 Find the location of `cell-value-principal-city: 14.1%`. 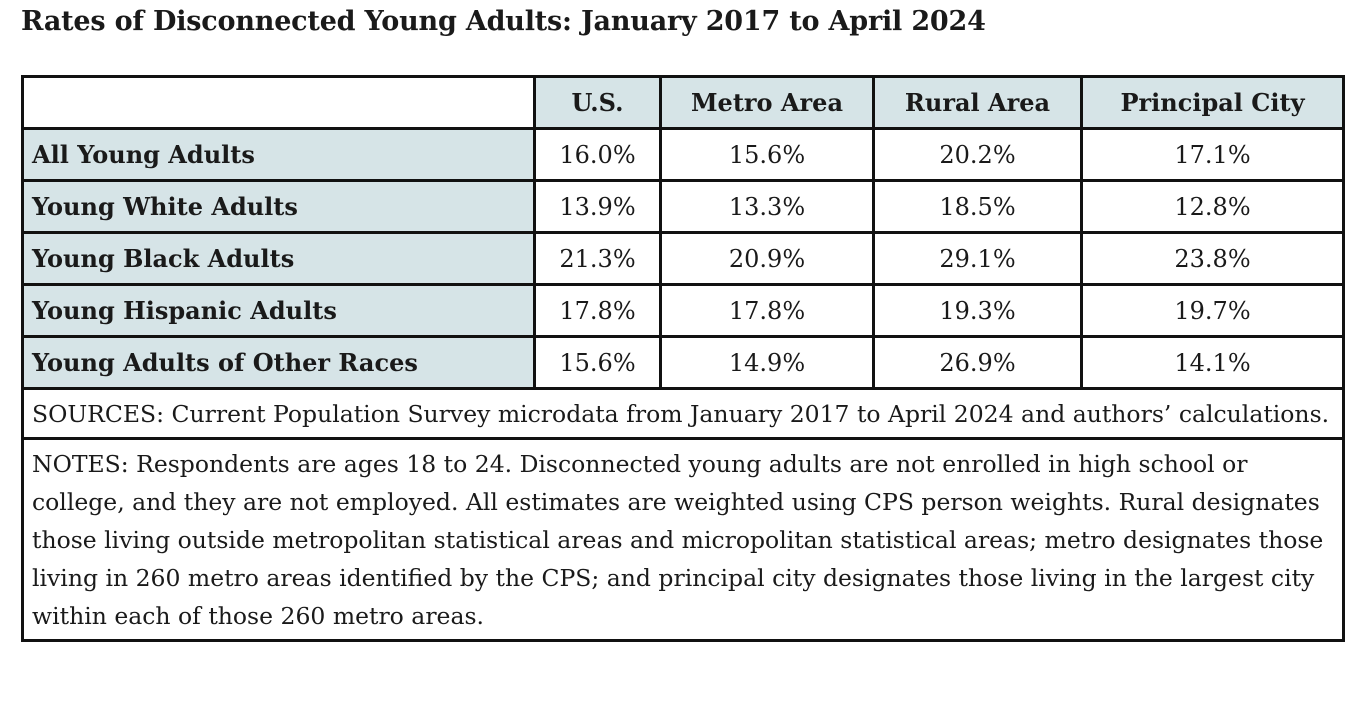

cell-value-principal-city: 14.1% is located at coordinates (1212, 362).